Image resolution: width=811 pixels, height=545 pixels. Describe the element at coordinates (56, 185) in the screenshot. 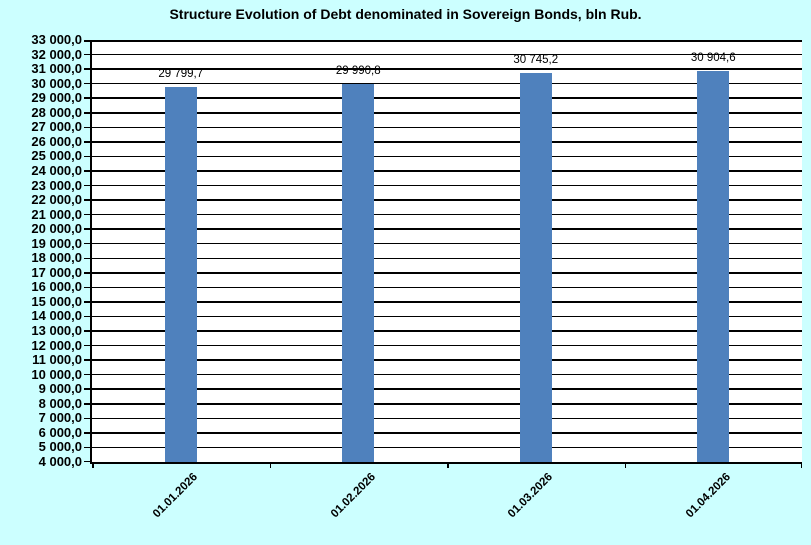

I see `y-axis-tick-label: 23 000,0` at that location.